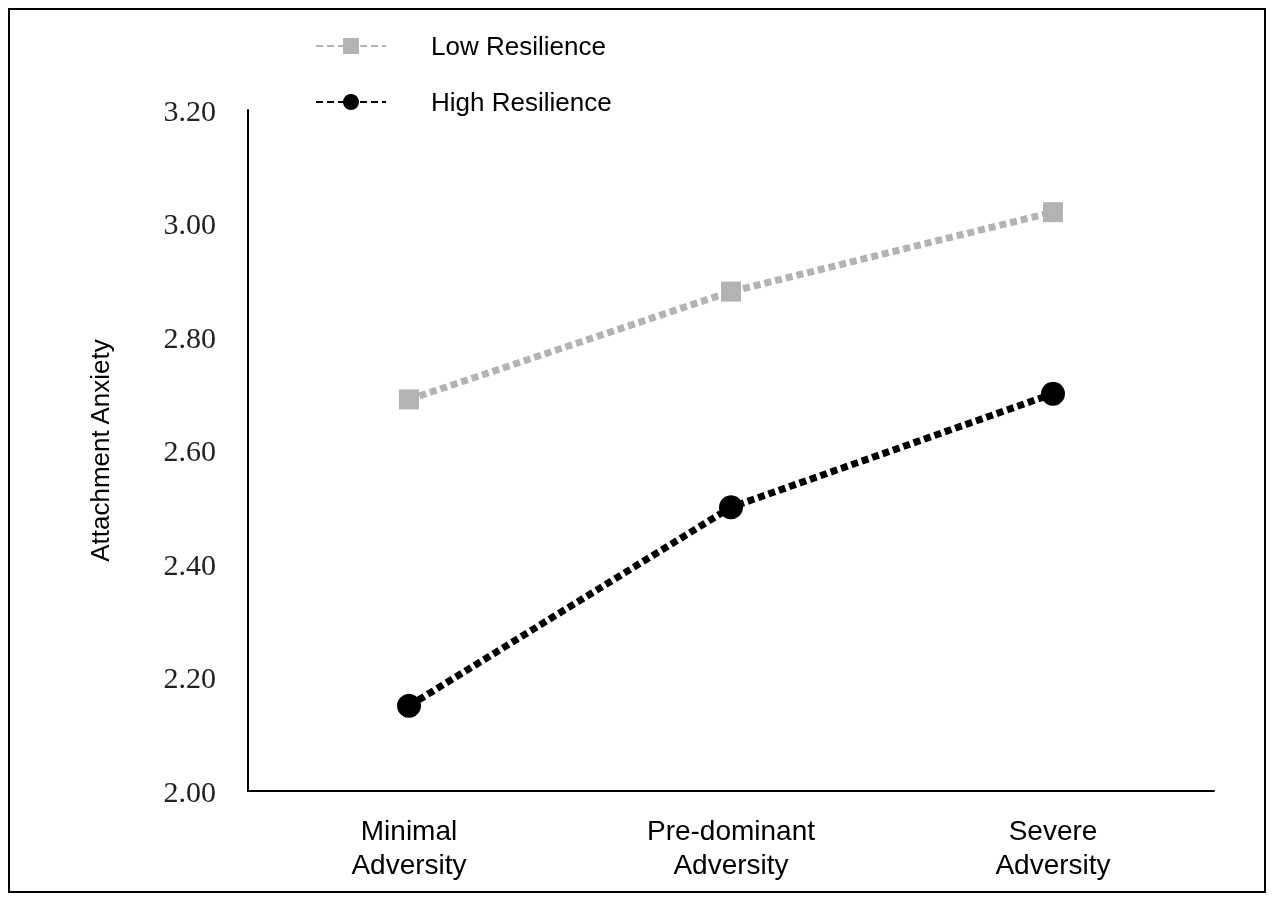 The width and height of the screenshot is (1274, 901). What do you see at coordinates (518, 46) in the screenshot?
I see `legend-label: Low Resilience` at bounding box center [518, 46].